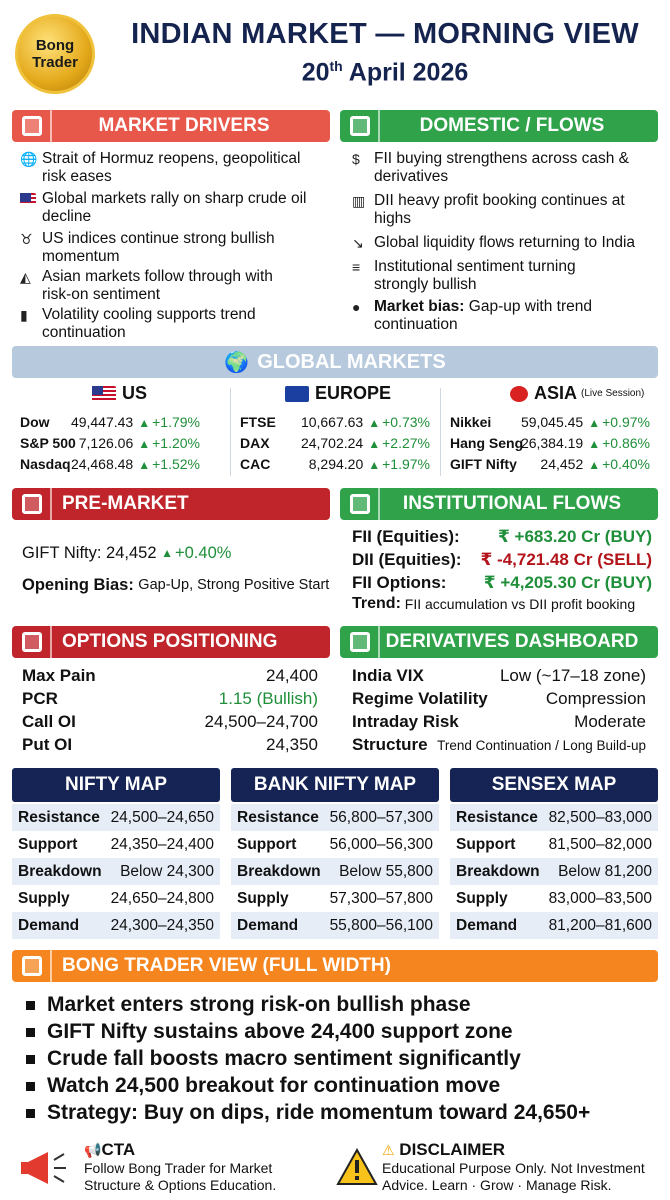 This screenshot has height=1200, width=670. I want to click on map-row: Breakdown Below 24,300, so click(116, 871).